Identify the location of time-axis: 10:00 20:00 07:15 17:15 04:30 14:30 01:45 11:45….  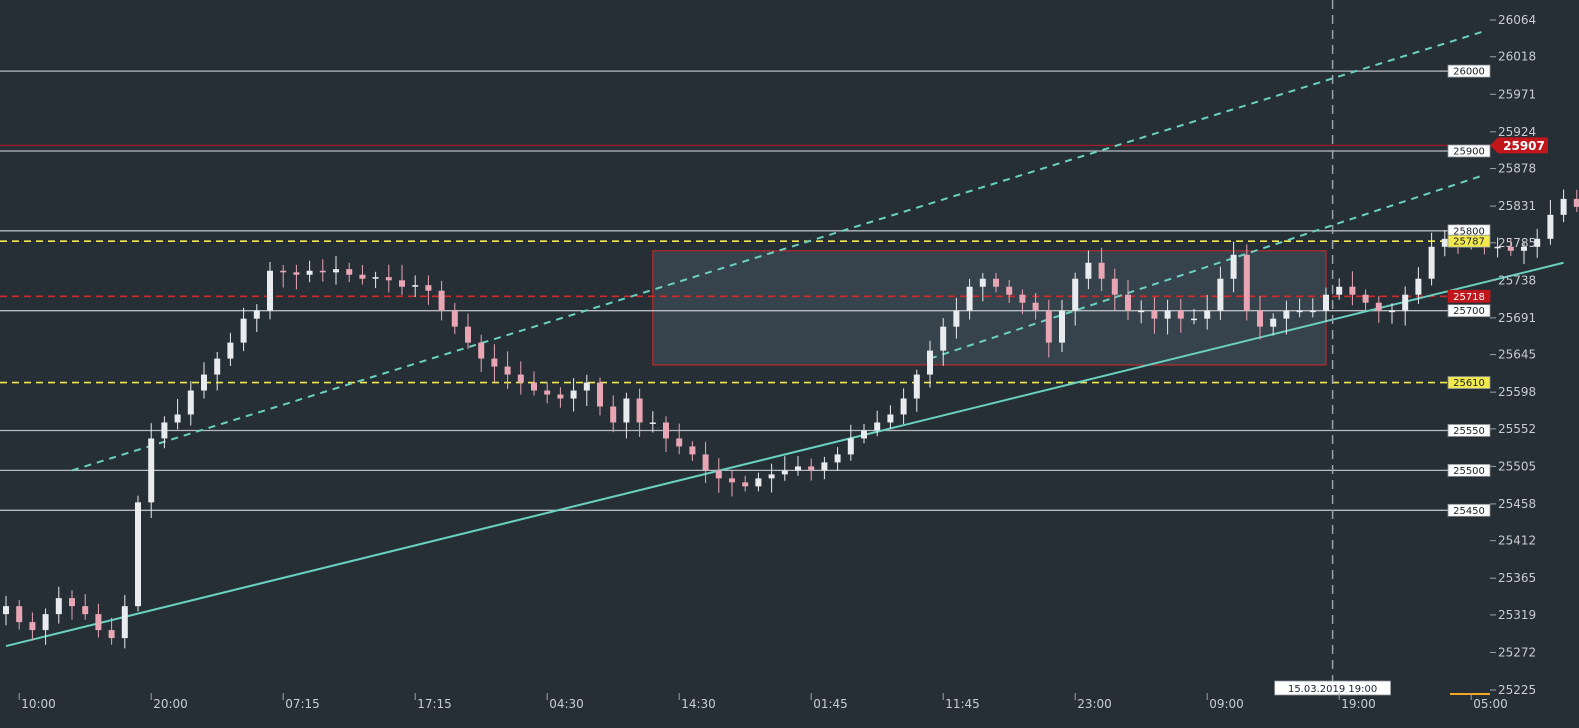
(763, 702).